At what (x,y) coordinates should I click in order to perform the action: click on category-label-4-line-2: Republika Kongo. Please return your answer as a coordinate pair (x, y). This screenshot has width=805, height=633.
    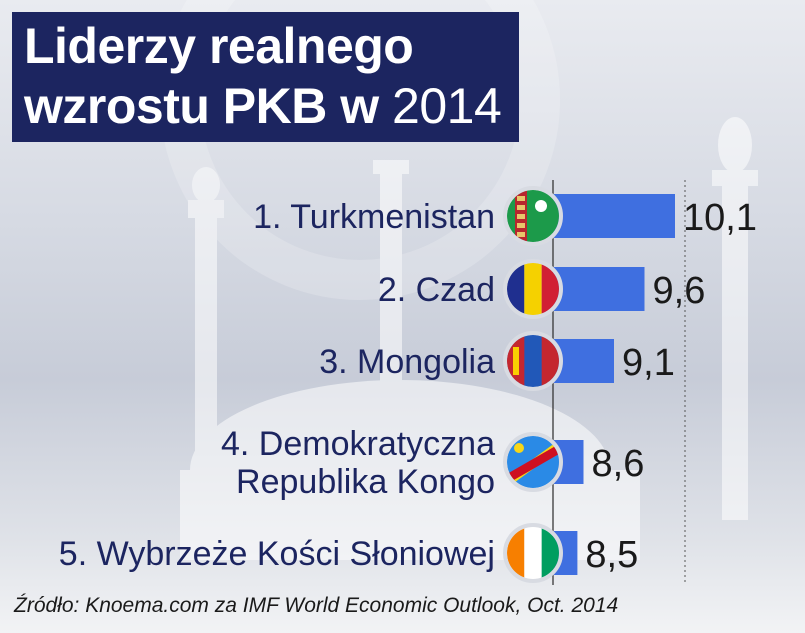
    Looking at the image, I should click on (365, 482).